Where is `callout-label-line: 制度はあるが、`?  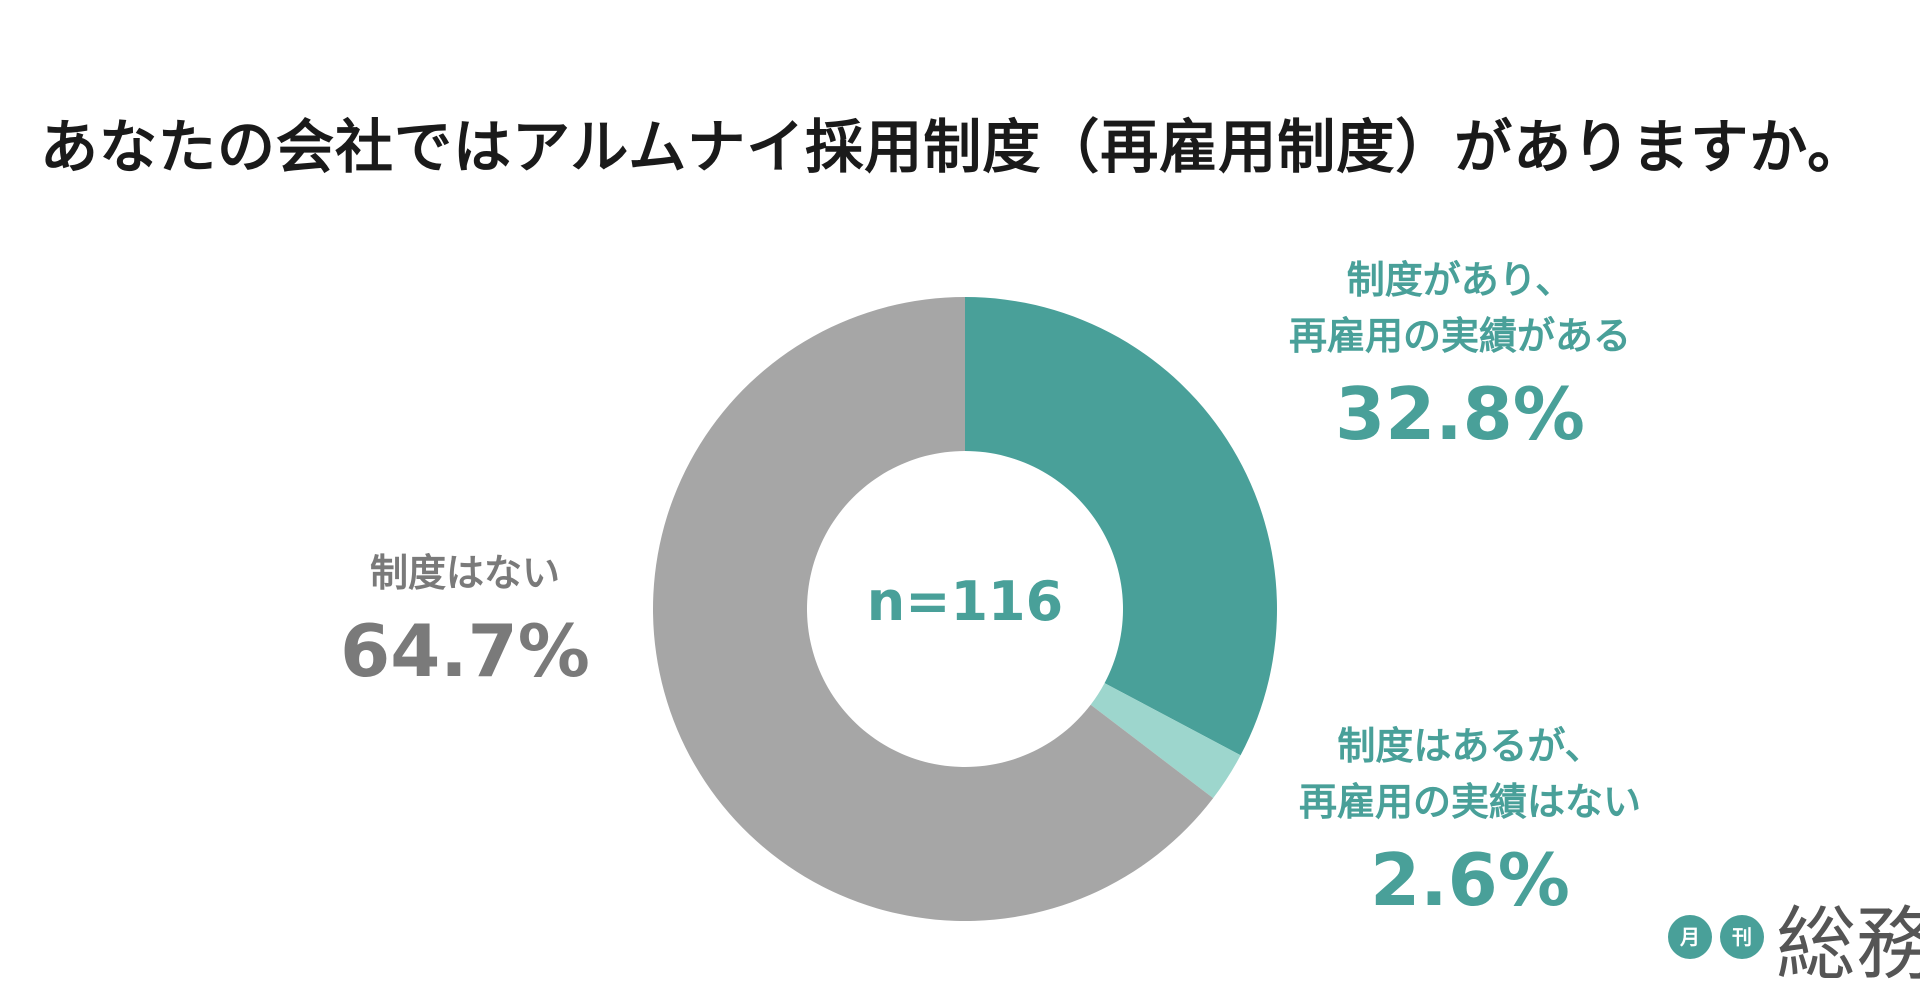 callout-label-line: 制度はあるが、 is located at coordinates (1470, 746).